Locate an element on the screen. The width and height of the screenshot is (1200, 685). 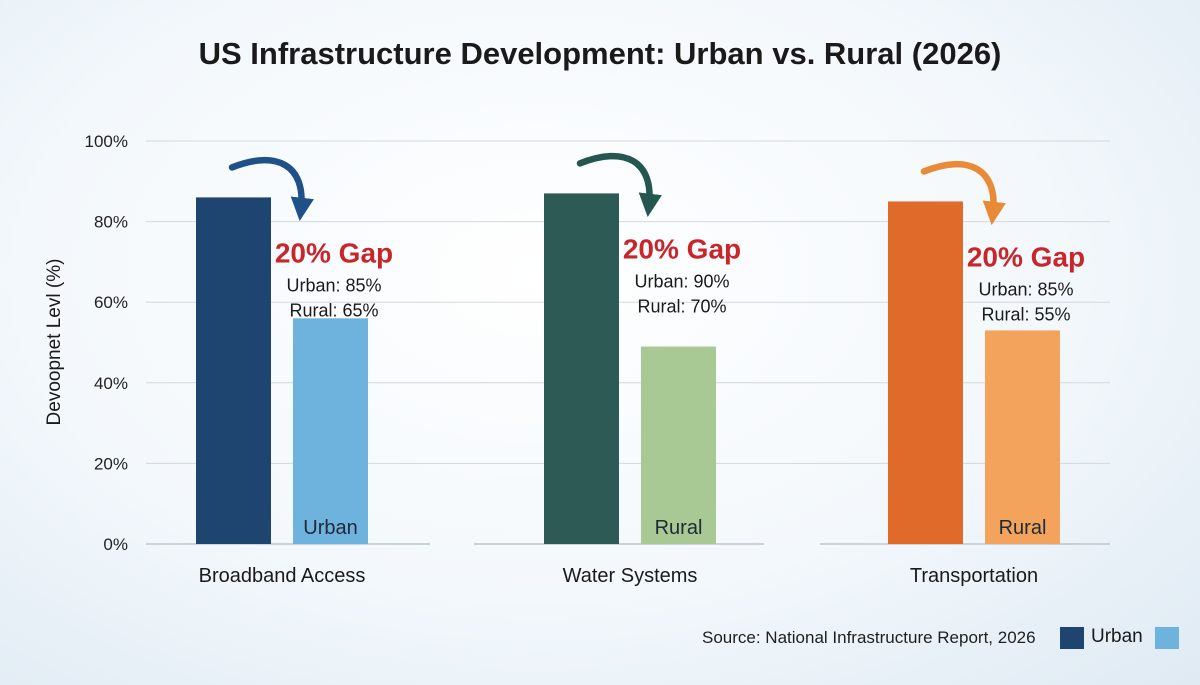
legend-rural-swatch is located at coordinates (1167, 638).